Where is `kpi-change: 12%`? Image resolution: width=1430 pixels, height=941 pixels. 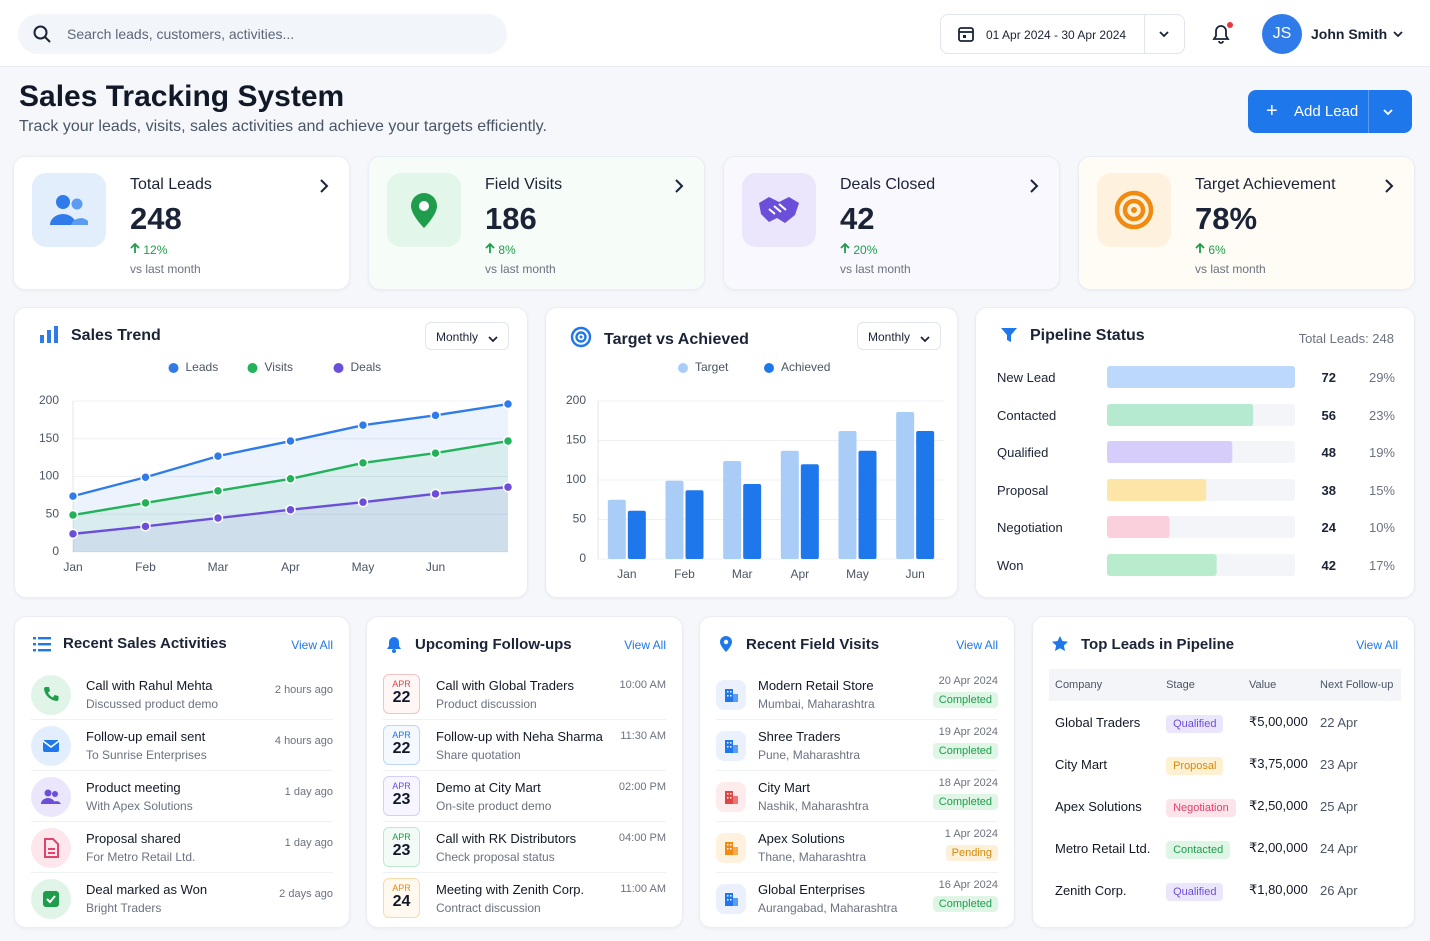
kpi-change: 12% is located at coordinates (149, 249).